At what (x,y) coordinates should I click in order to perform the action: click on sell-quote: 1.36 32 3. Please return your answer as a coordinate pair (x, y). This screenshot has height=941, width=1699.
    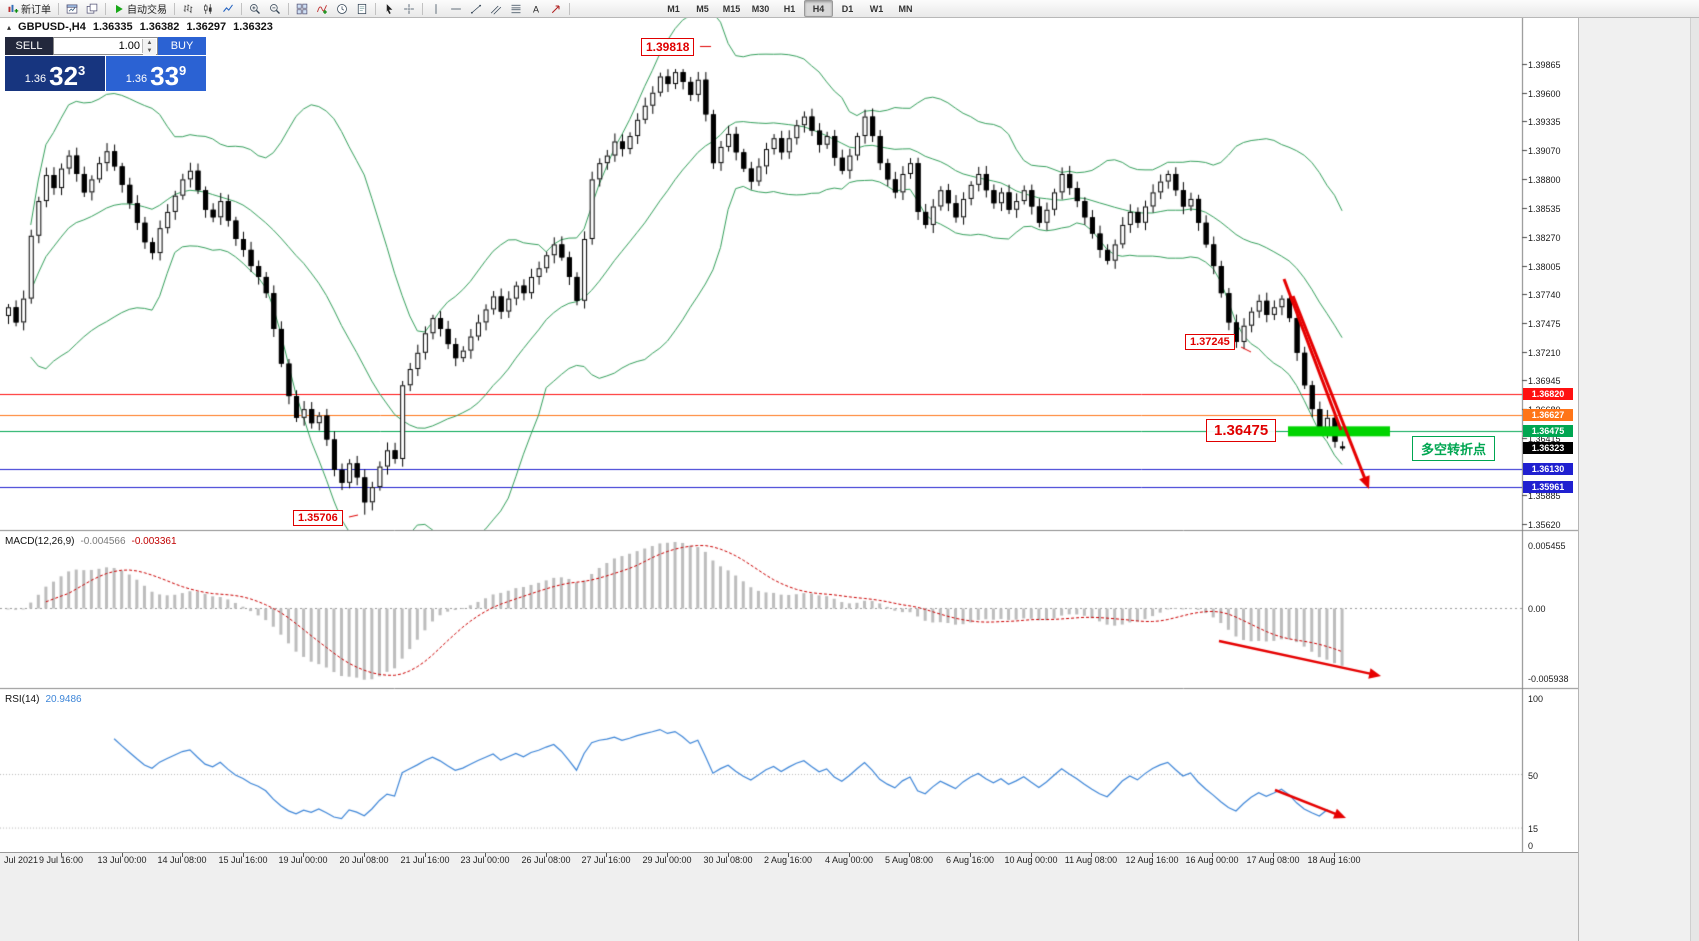
    Looking at the image, I should click on (55, 73).